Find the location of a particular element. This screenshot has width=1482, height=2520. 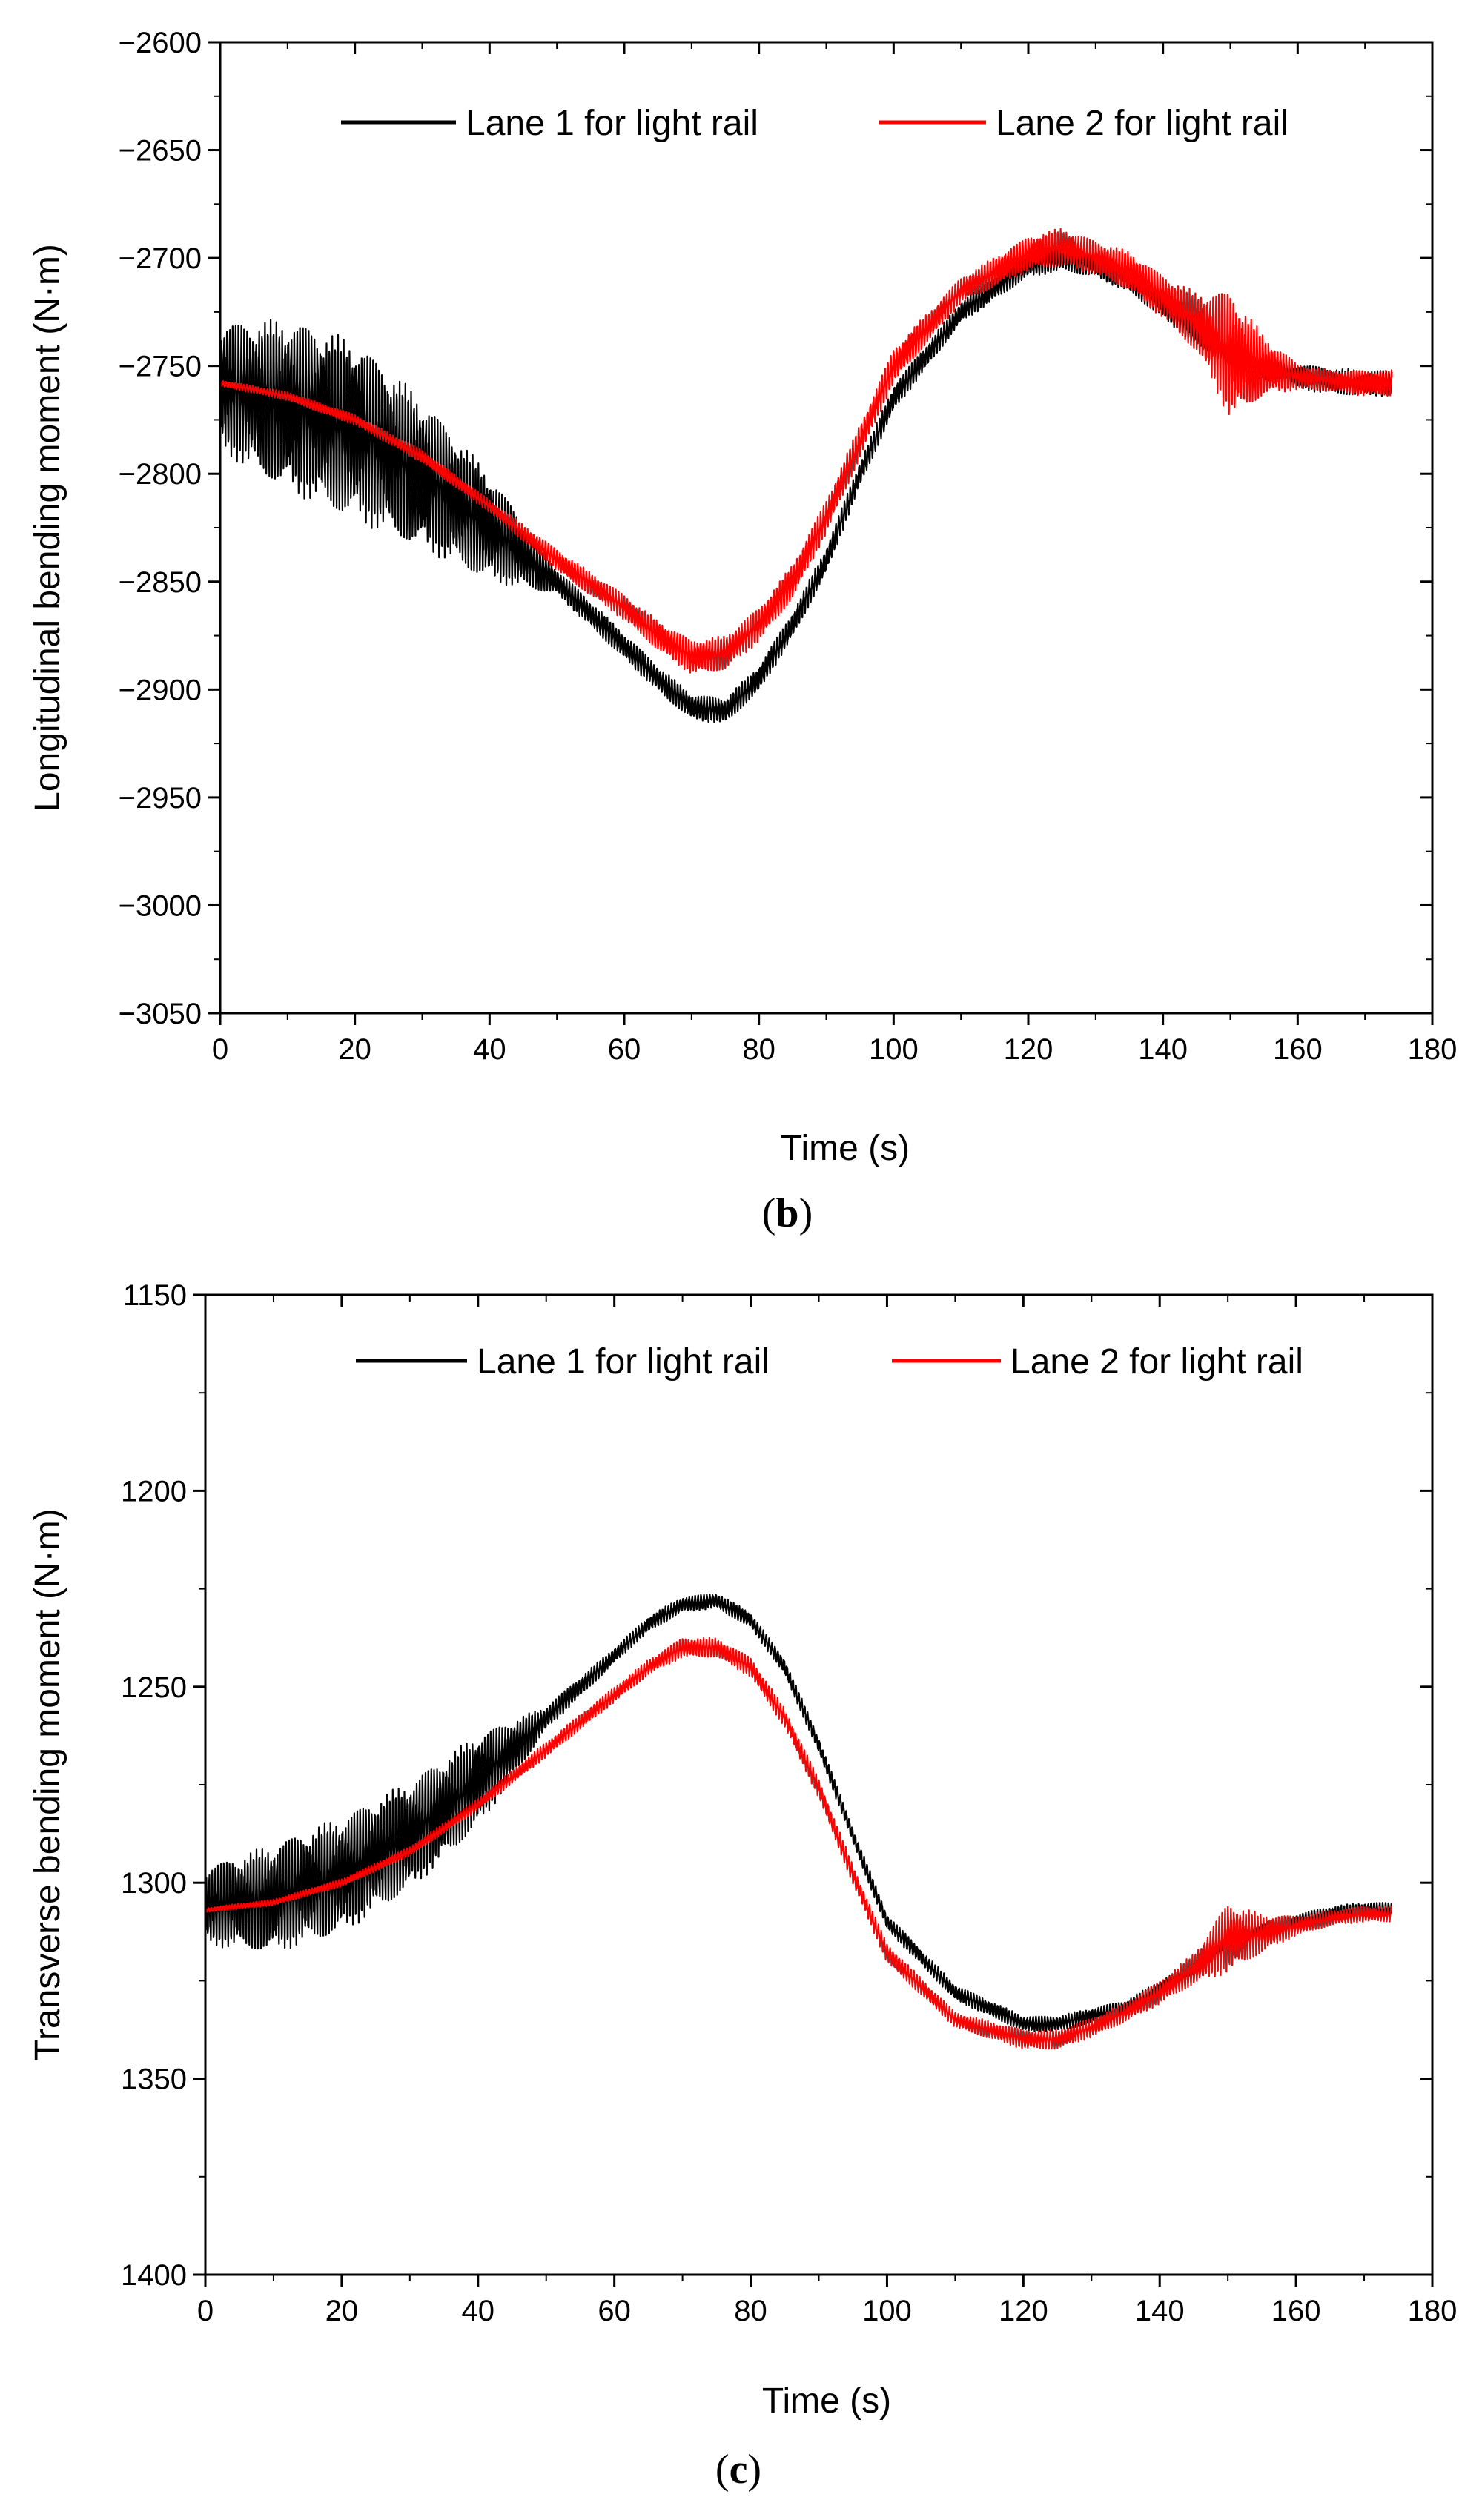

y-axis-title: Transverse bending moment (N·m) is located at coordinates (47, 1784).